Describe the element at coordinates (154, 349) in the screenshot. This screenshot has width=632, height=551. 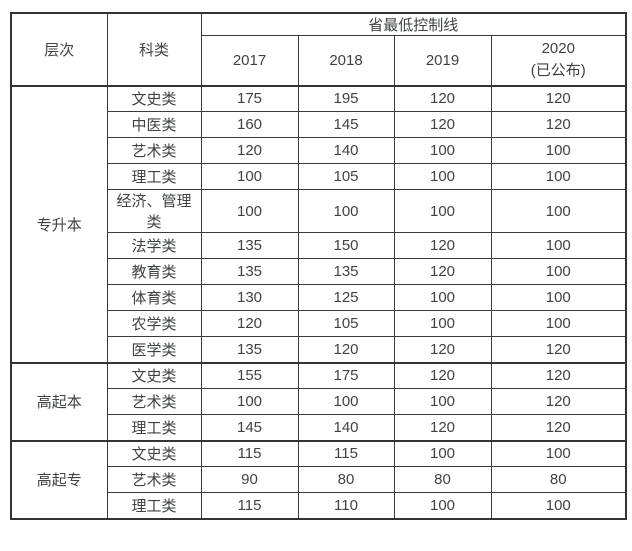
I see `category-cell: 医学类` at that location.